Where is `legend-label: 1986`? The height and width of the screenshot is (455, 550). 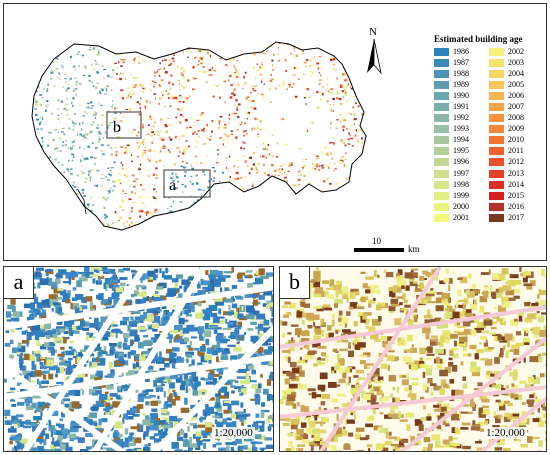
legend-label: 1986 is located at coordinates (461, 51).